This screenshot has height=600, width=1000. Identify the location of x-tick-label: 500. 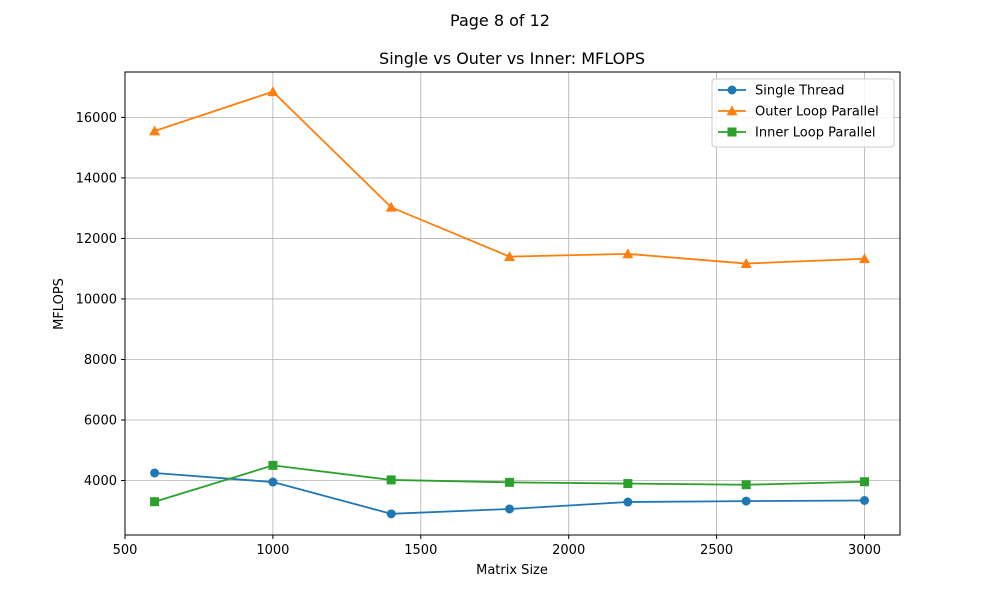
(125, 550).